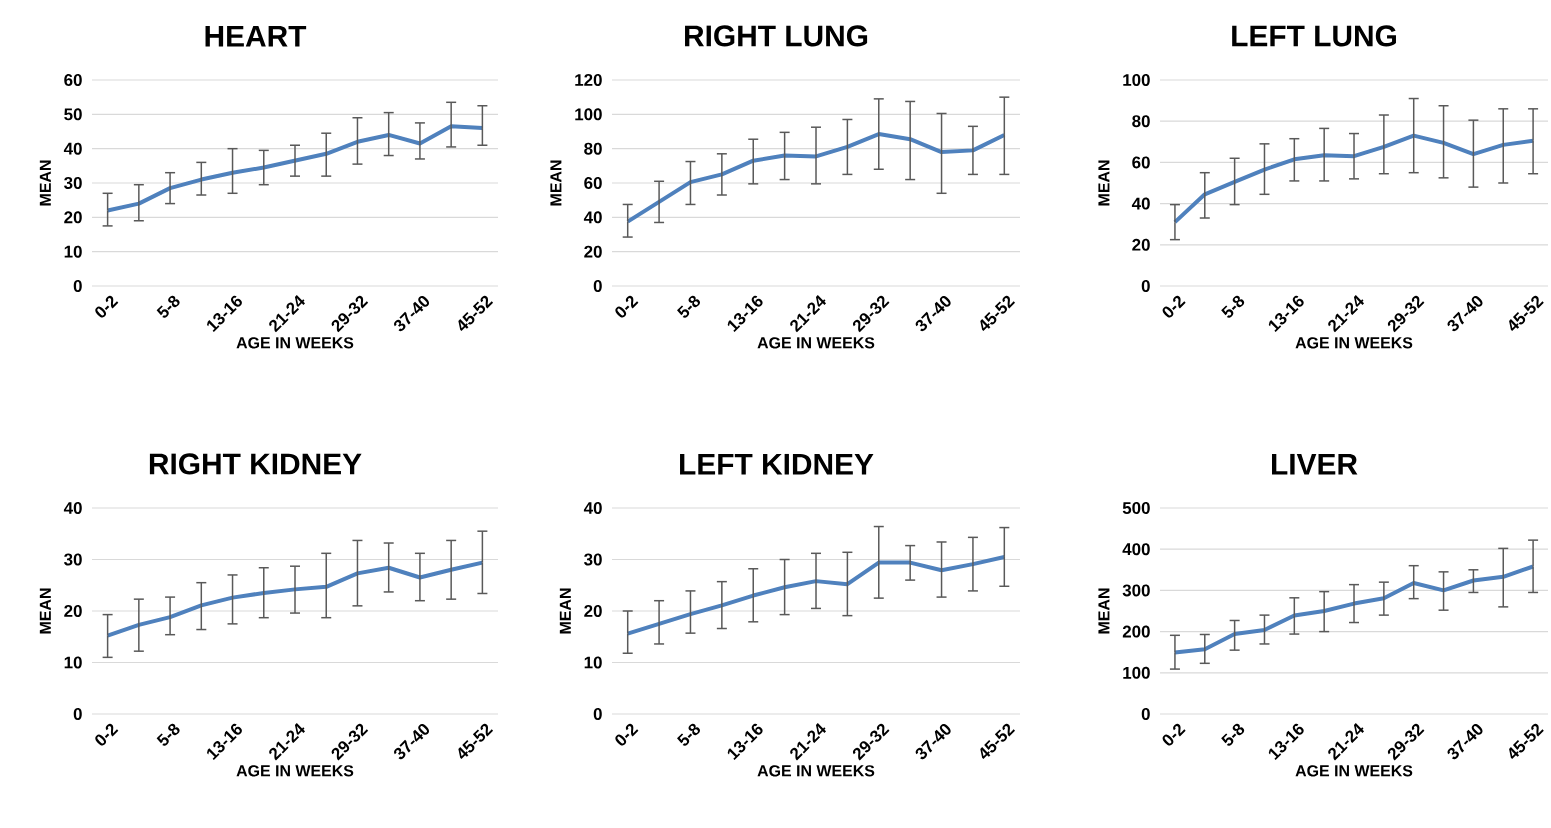 This screenshot has width=1551, height=828. What do you see at coordinates (588, 79) in the screenshot?
I see `y-tick-label: 120` at bounding box center [588, 79].